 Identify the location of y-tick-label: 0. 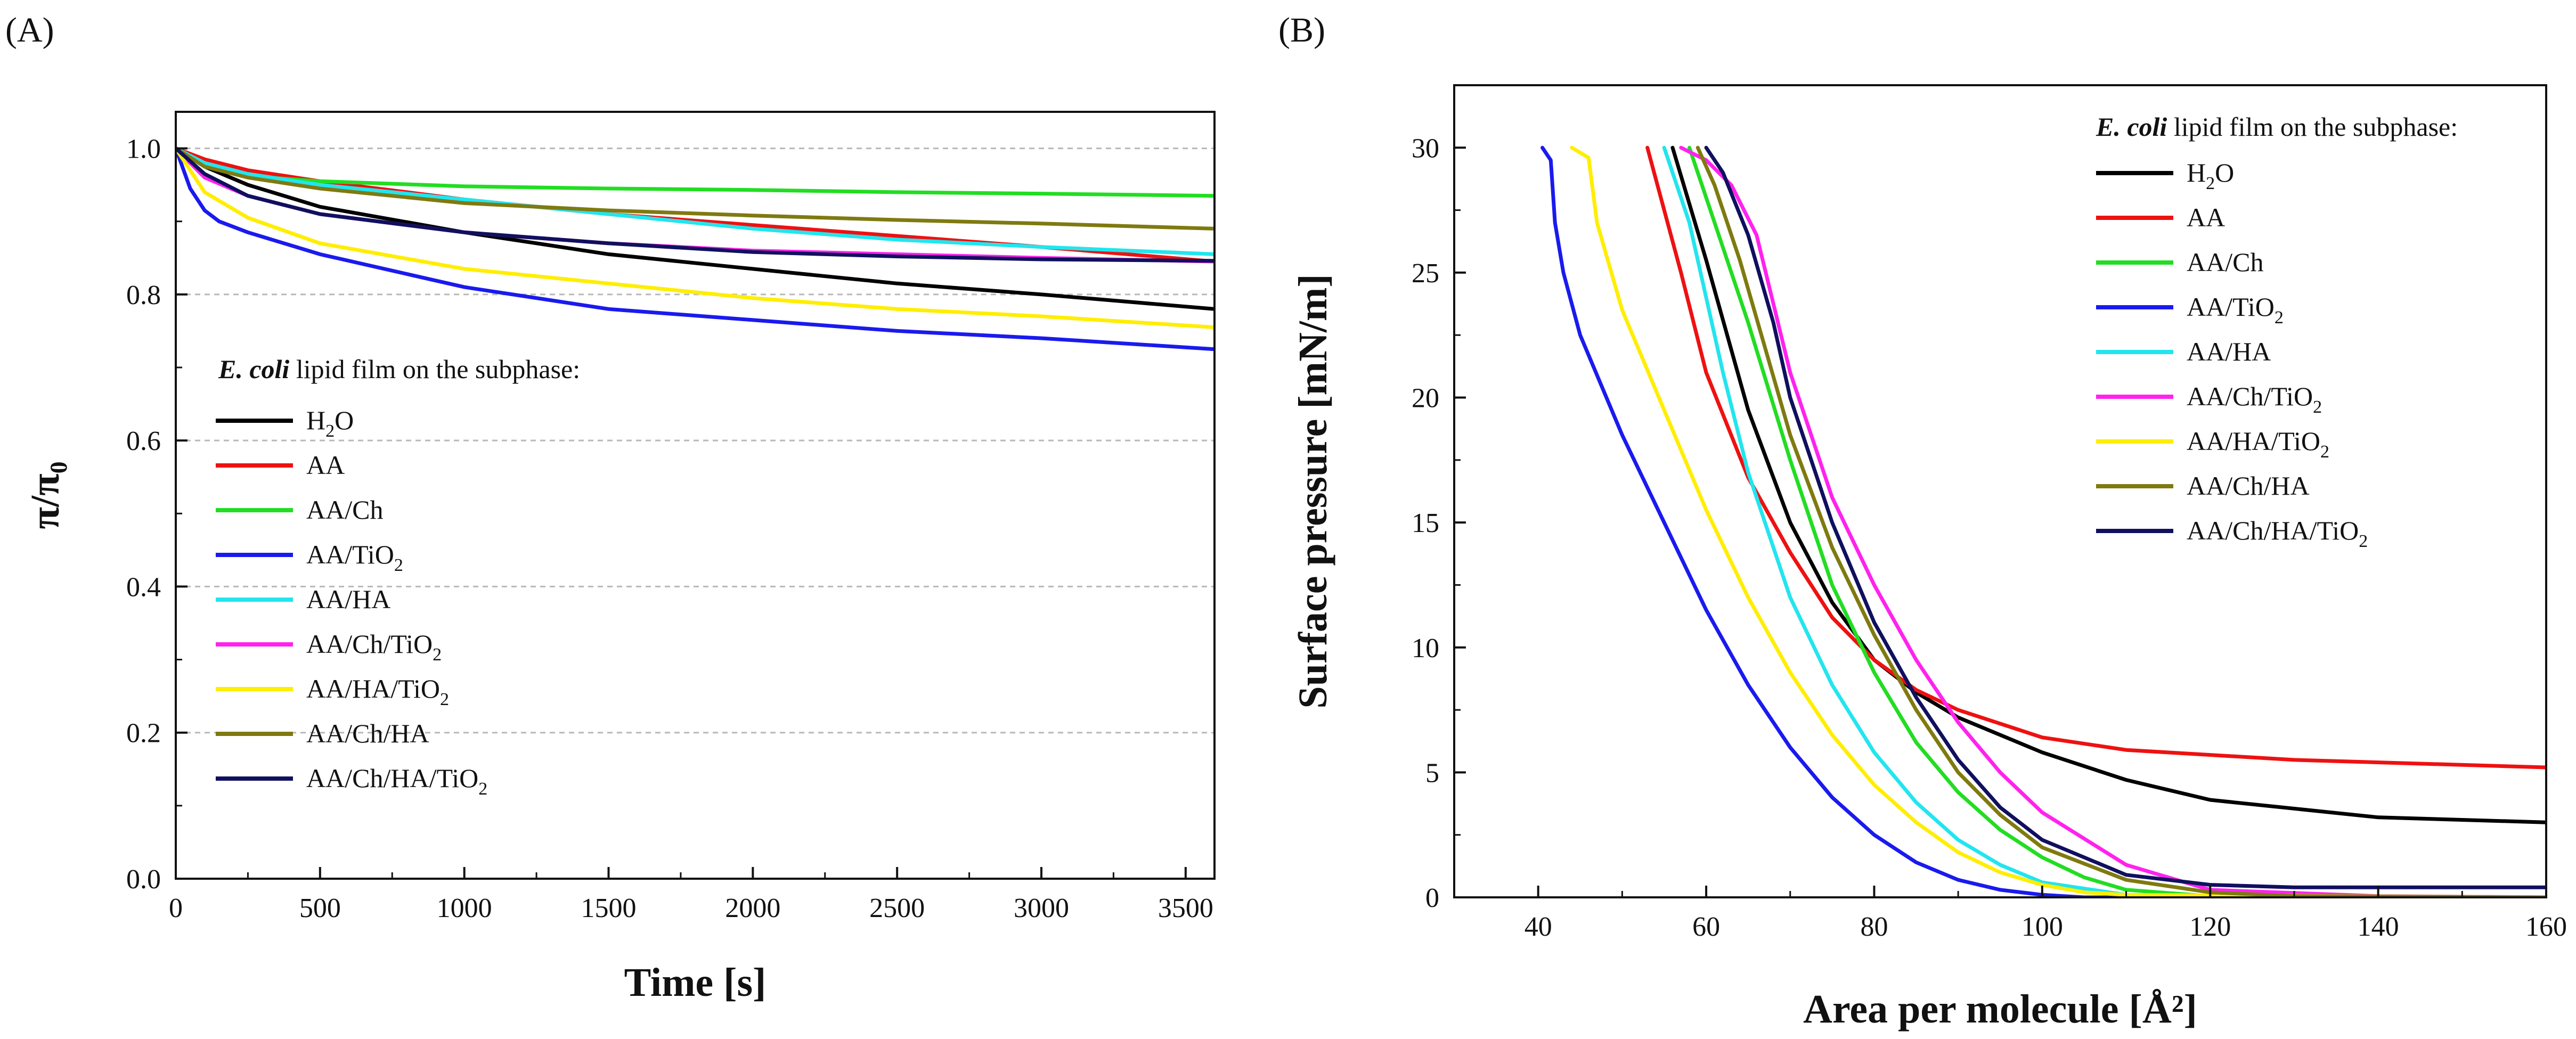
(1432, 898).